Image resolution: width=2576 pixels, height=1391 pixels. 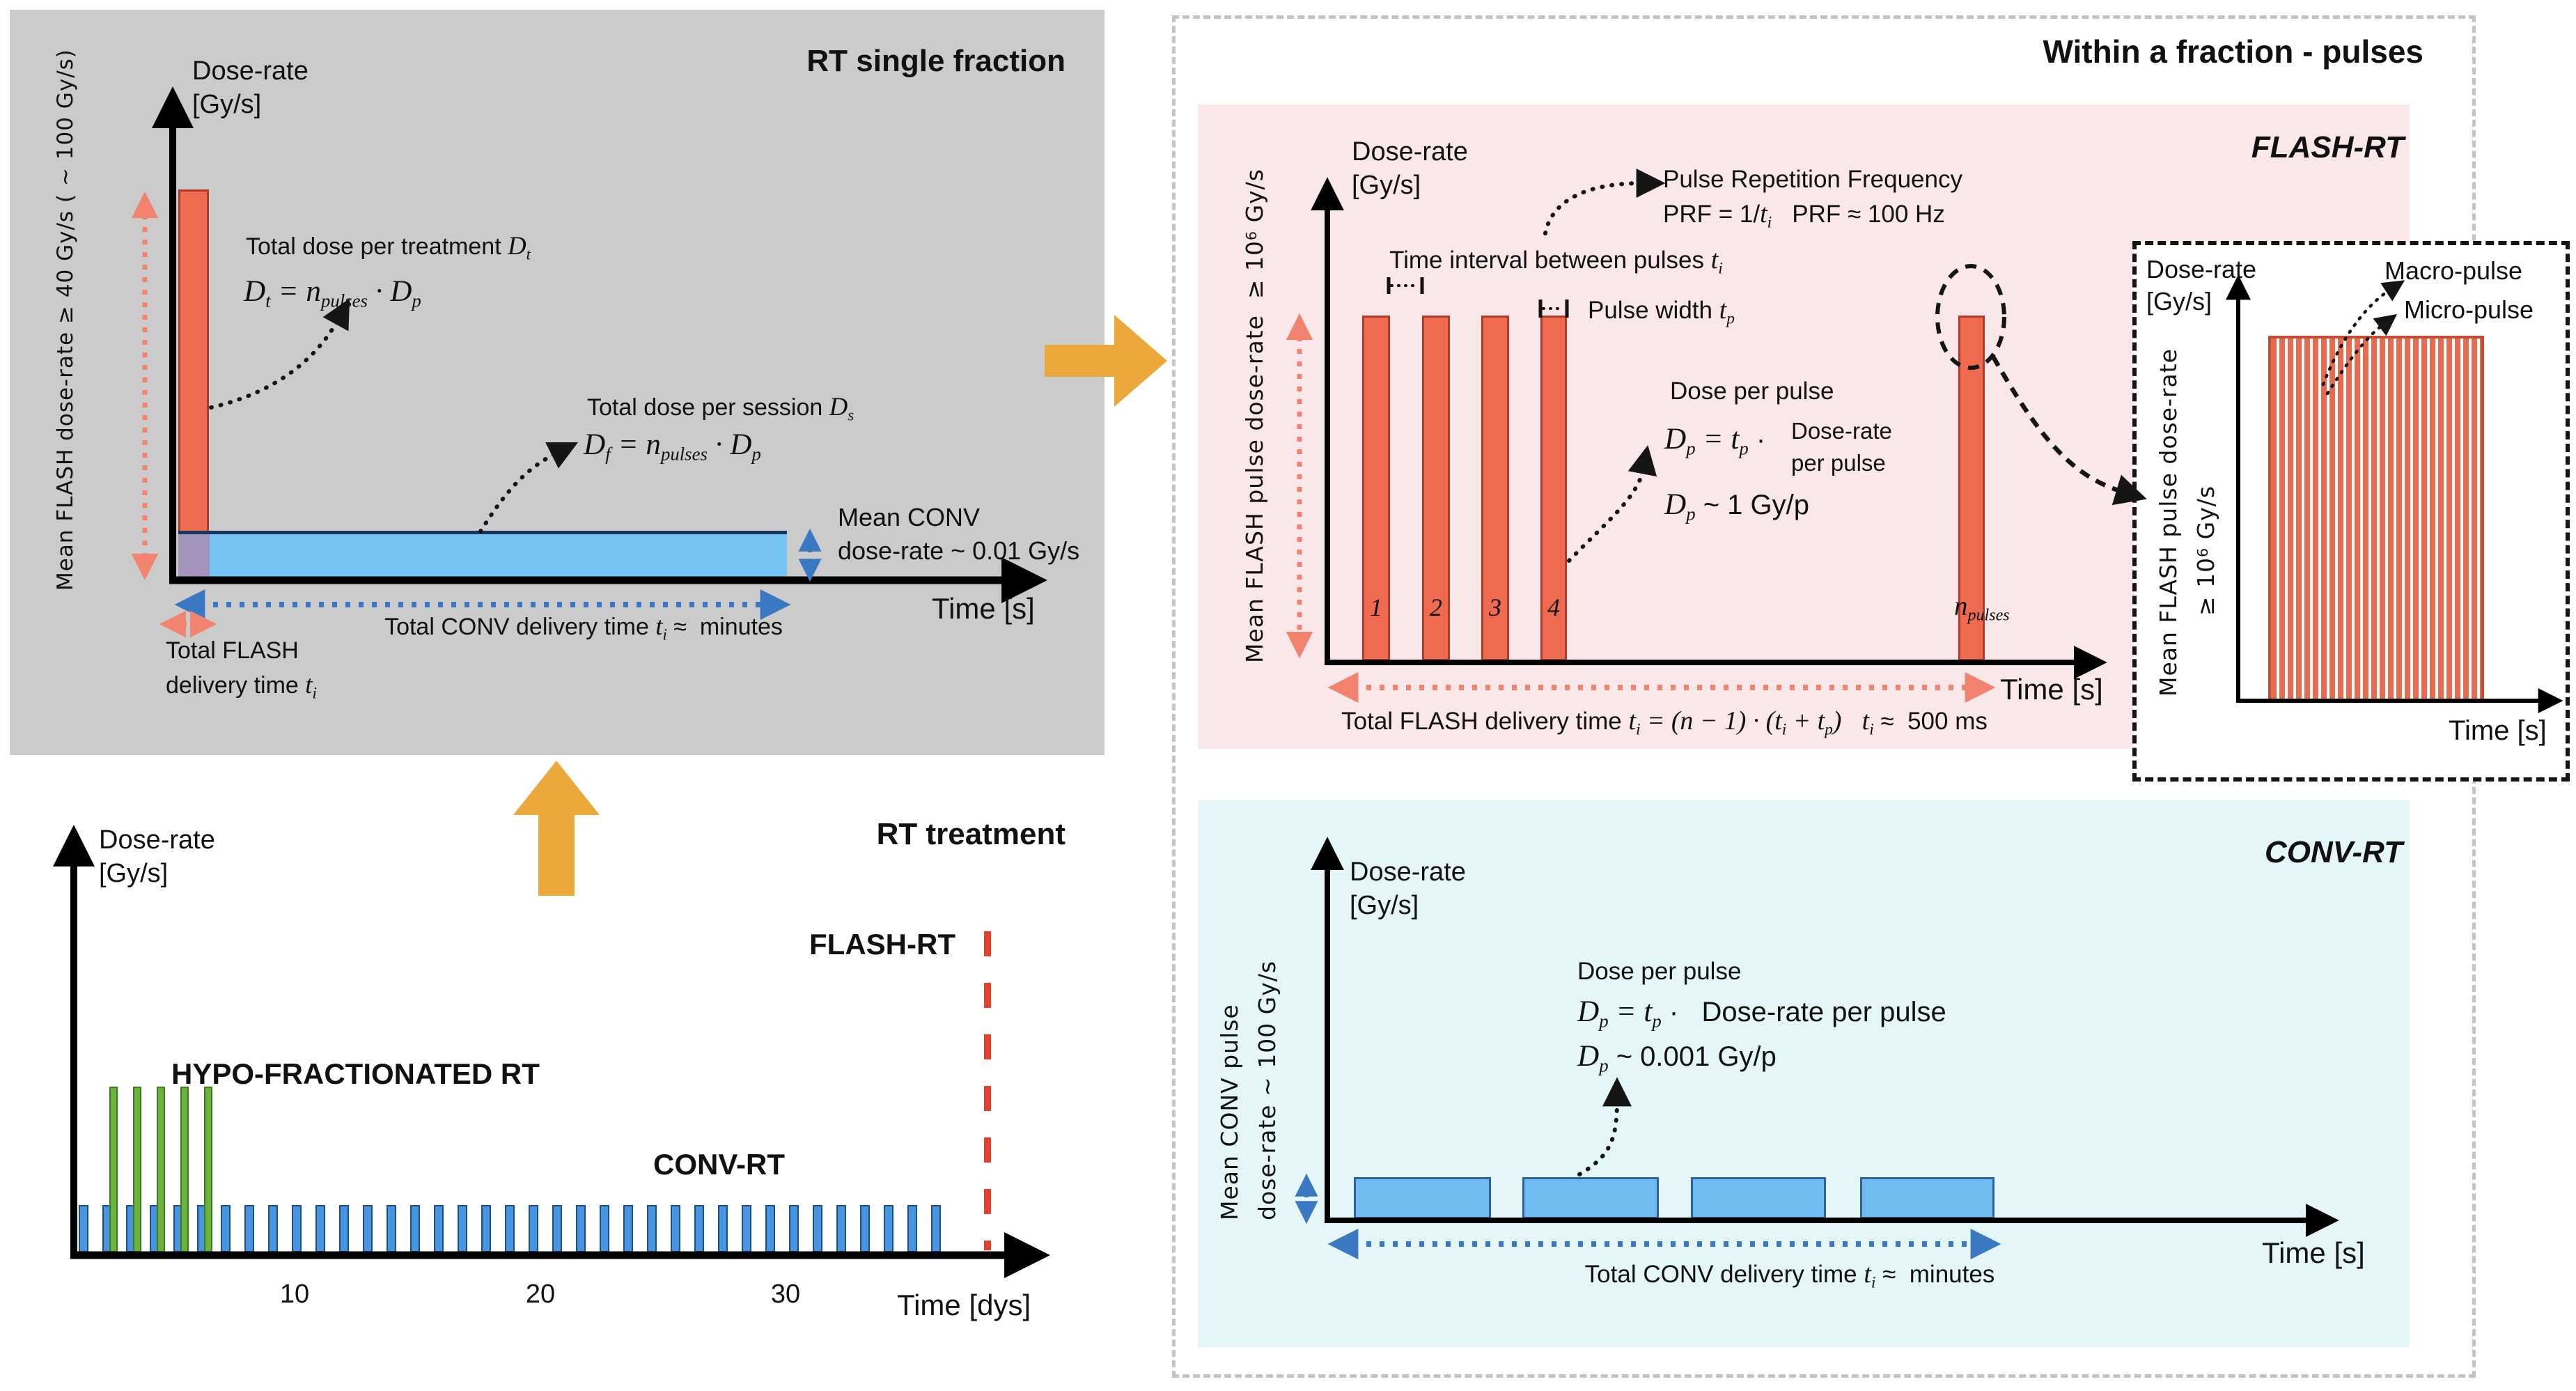 I want to click on single-fraction-y-label: Dose-rate, so click(x=250, y=71).